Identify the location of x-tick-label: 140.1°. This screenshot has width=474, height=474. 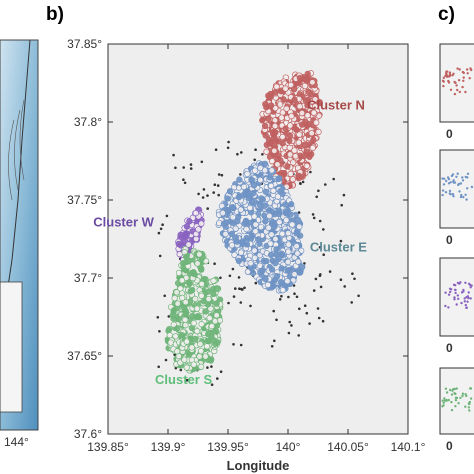
(408, 447).